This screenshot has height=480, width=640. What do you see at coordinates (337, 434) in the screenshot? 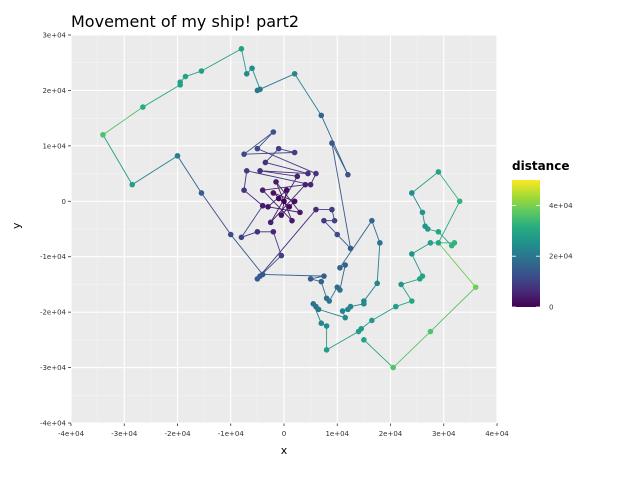
I see `x-tick-label: 1e+04` at bounding box center [337, 434].